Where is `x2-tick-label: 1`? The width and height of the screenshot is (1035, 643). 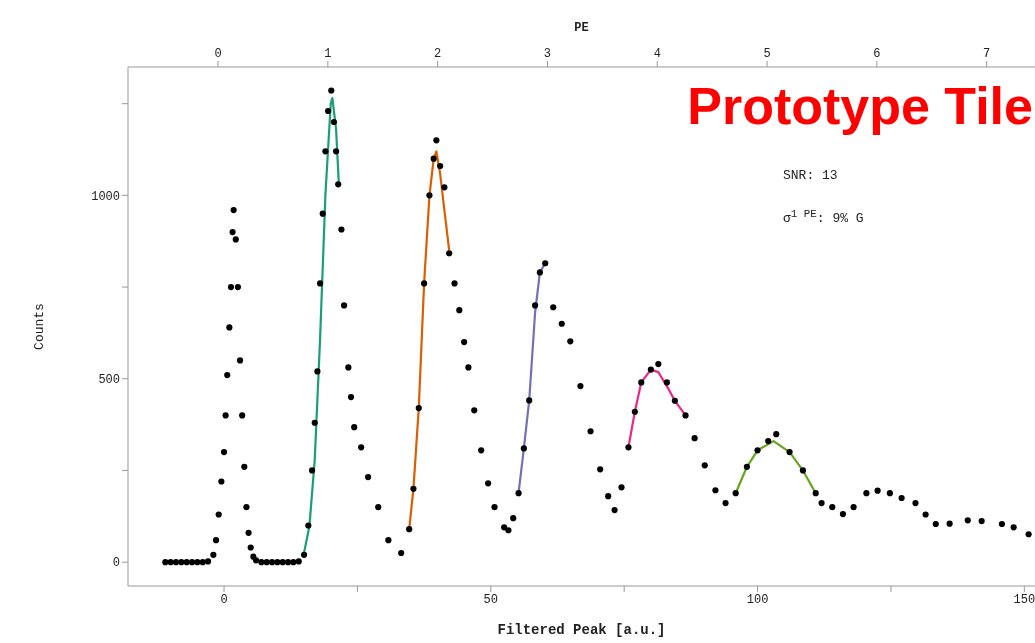
x2-tick-label: 1 is located at coordinates (328, 54).